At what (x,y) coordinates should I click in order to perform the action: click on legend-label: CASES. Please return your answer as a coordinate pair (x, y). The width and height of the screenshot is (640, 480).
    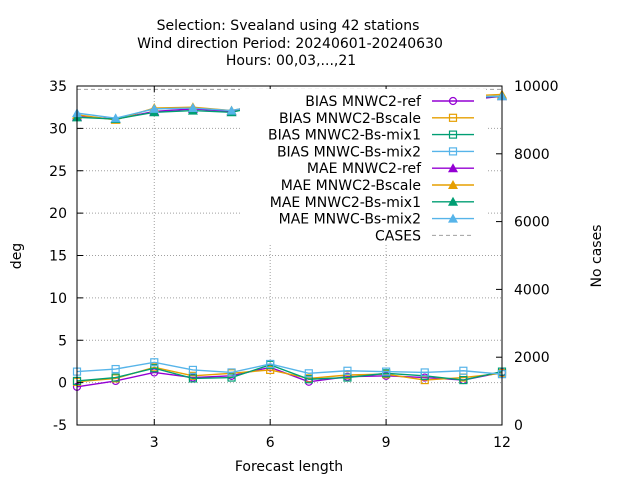
    Looking at the image, I should click on (398, 236).